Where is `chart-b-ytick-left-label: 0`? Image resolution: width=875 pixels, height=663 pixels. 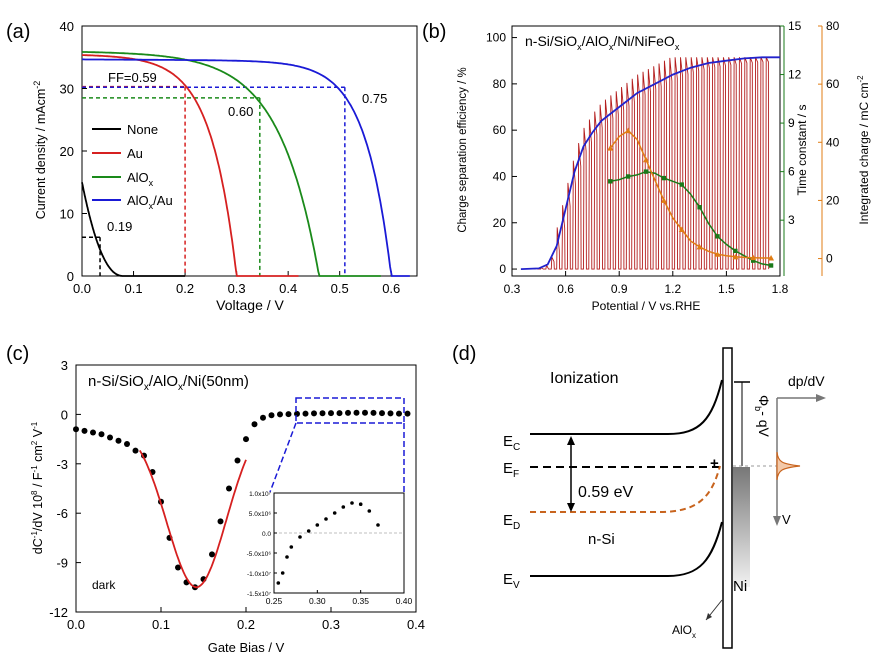
chart-b-ytick-left-label: 0 is located at coordinates (502, 269).